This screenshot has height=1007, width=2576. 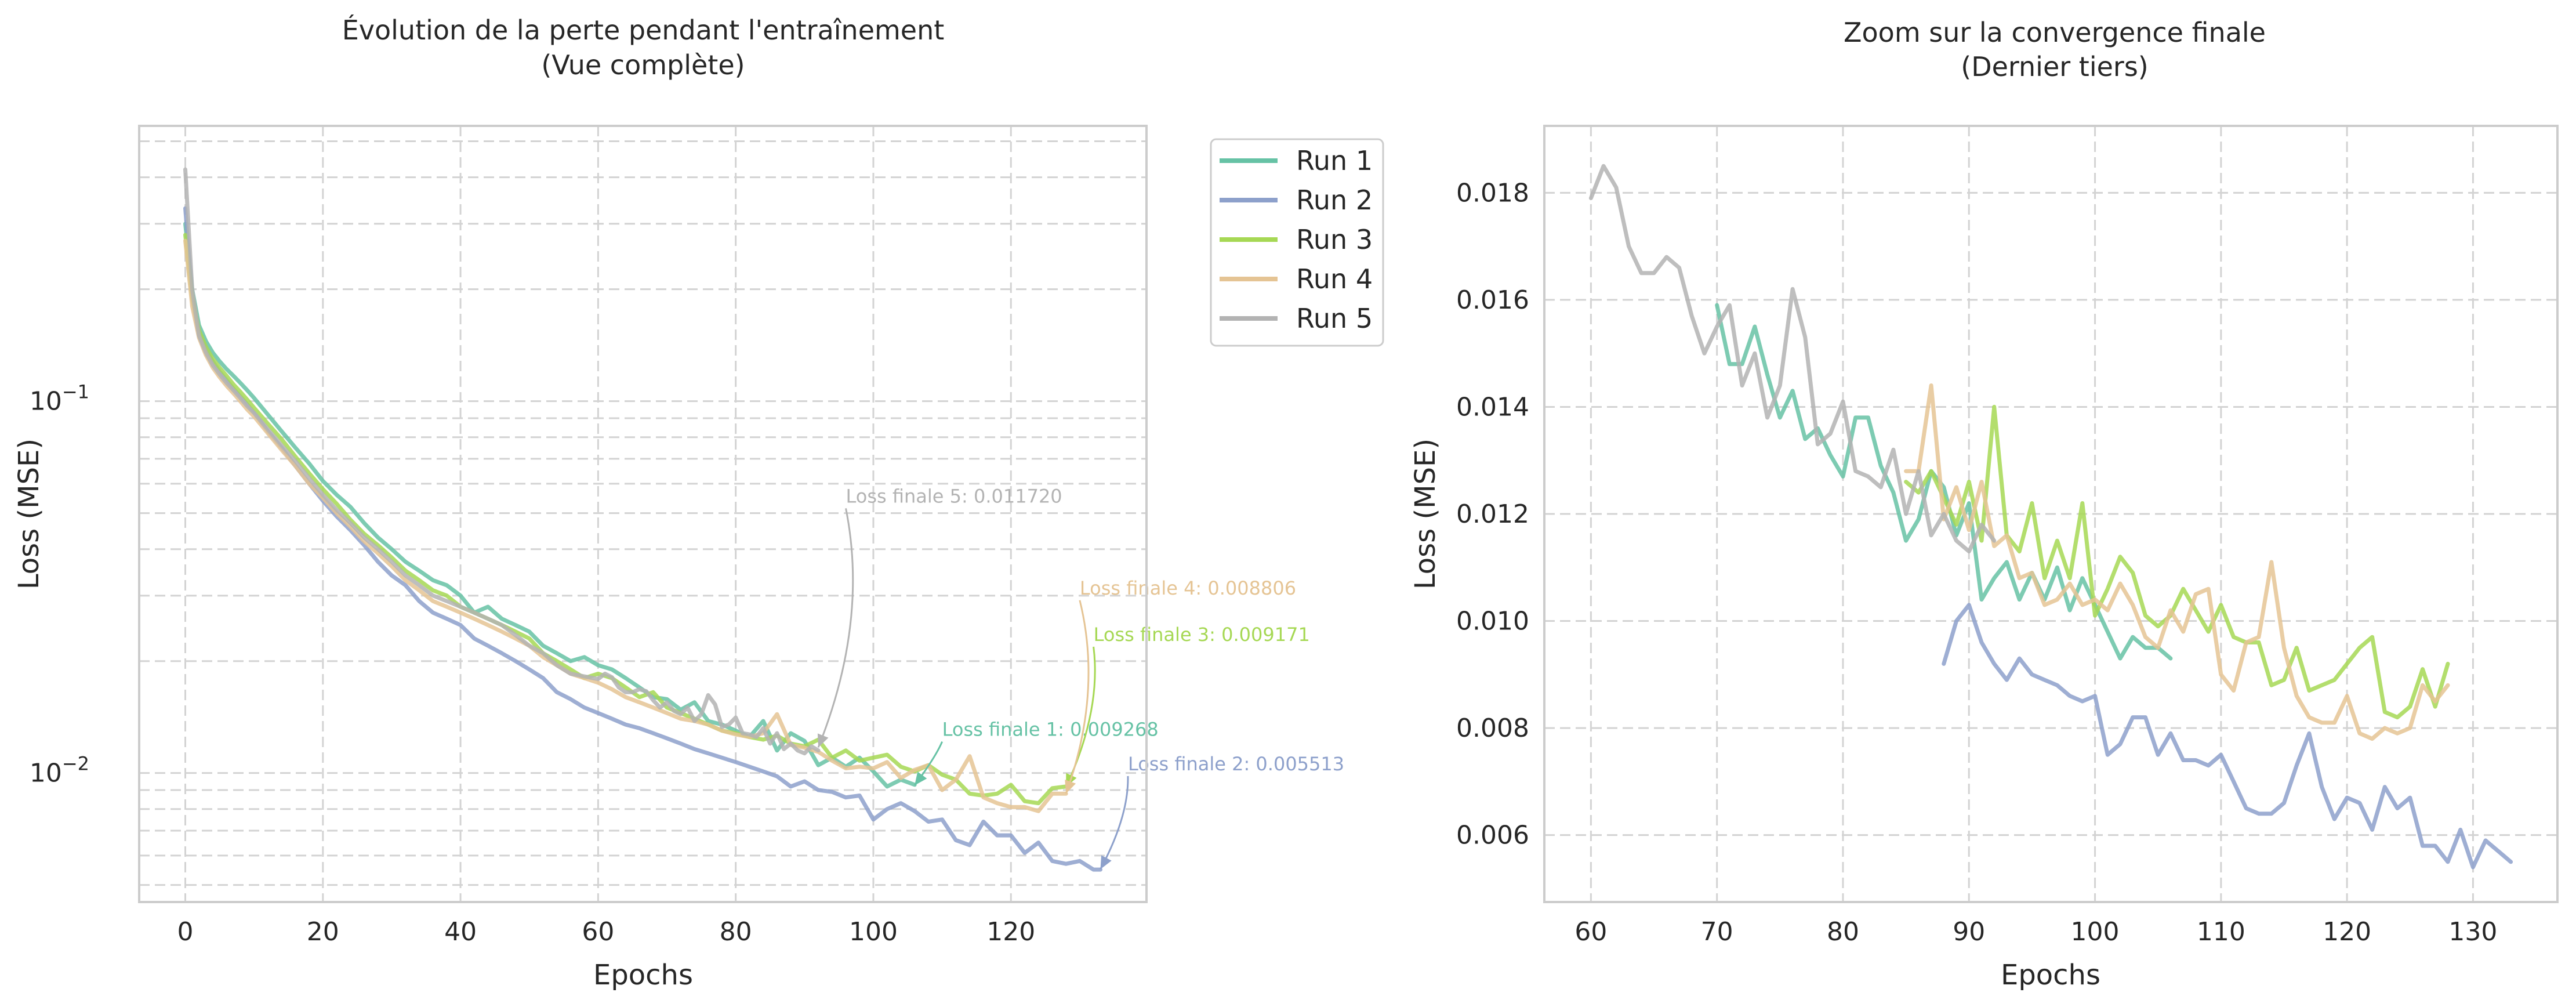 I want to click on legend-item: Run 1, so click(x=1296, y=160).